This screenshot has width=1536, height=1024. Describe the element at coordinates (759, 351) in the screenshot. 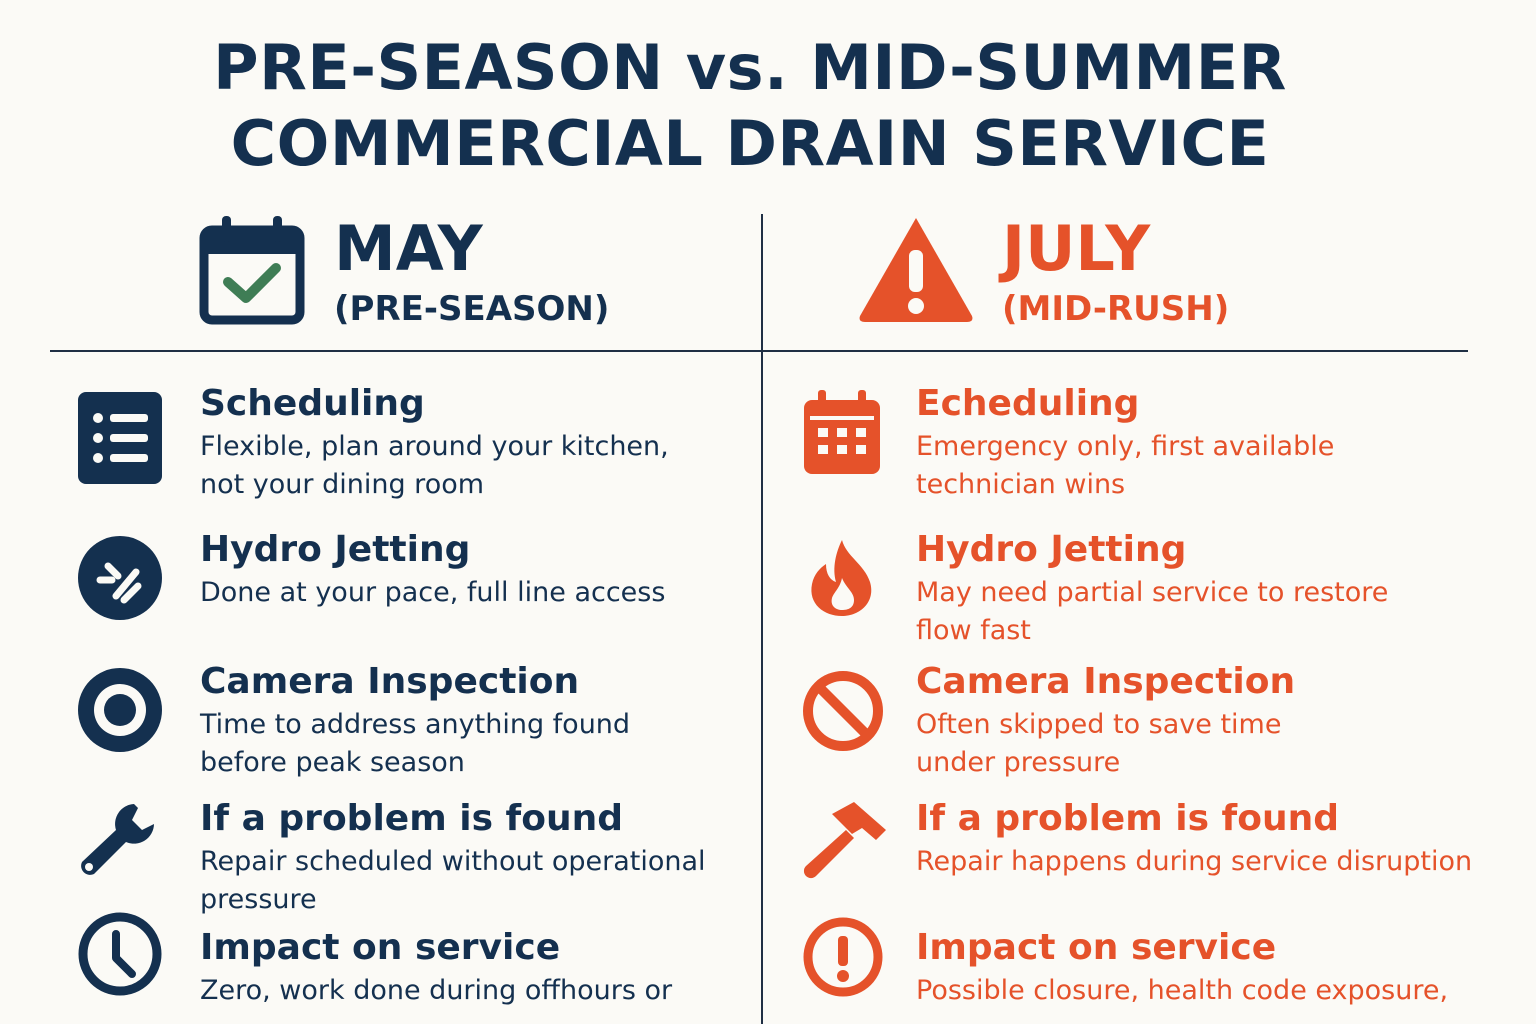

I see `header-divider` at that location.